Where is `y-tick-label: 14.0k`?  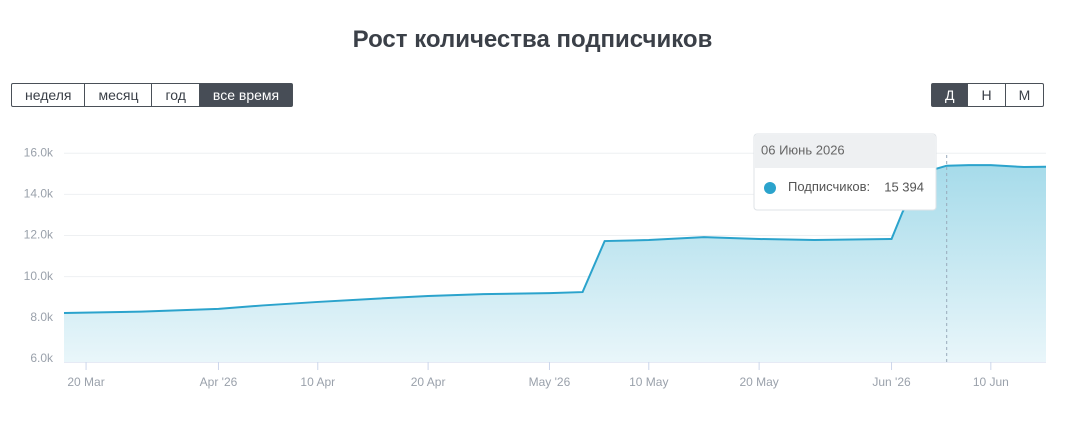 y-tick-label: 14.0k is located at coordinates (39, 194).